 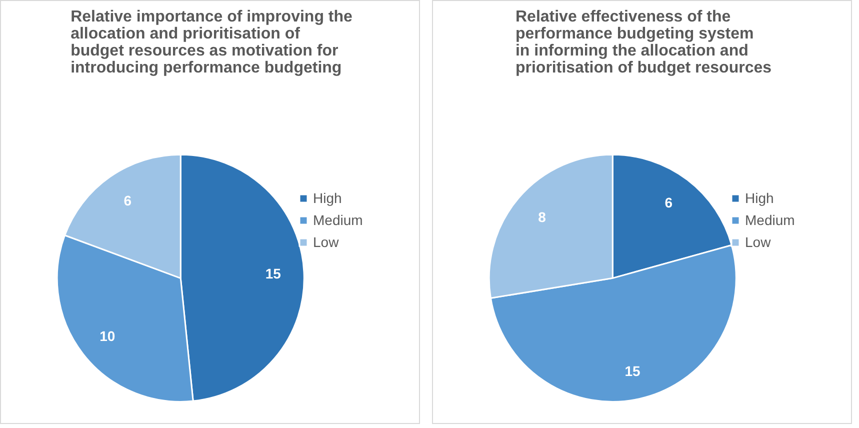 I want to click on data-label: 10, so click(x=108, y=336).